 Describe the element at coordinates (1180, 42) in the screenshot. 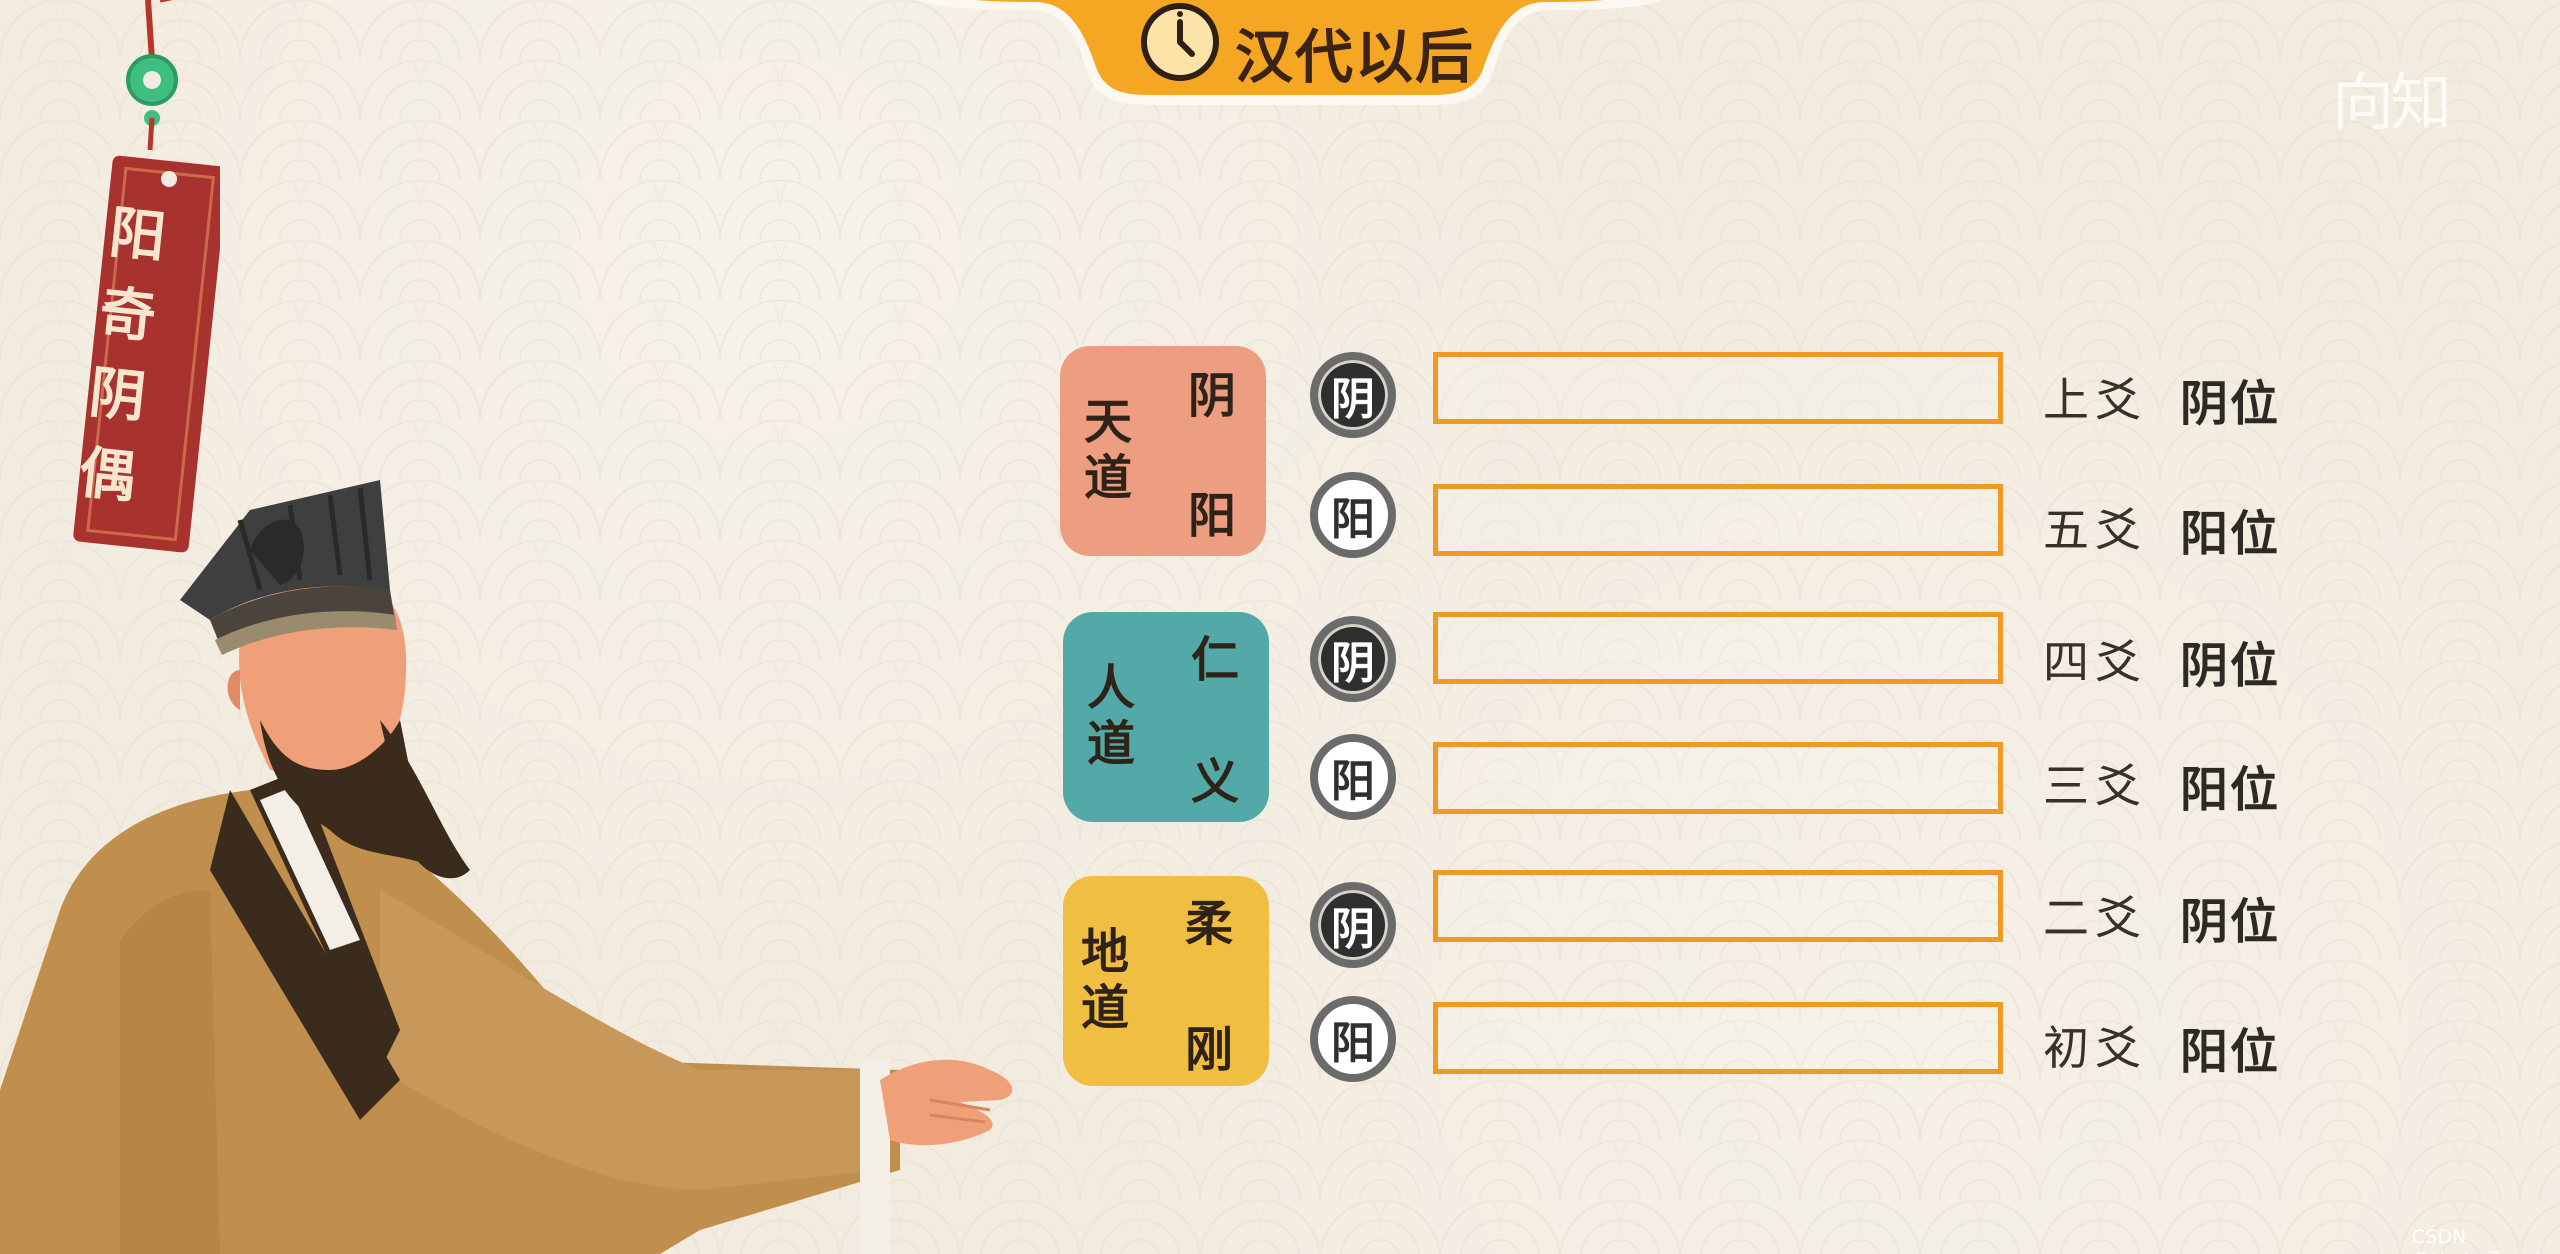

I see `clock-icon` at that location.